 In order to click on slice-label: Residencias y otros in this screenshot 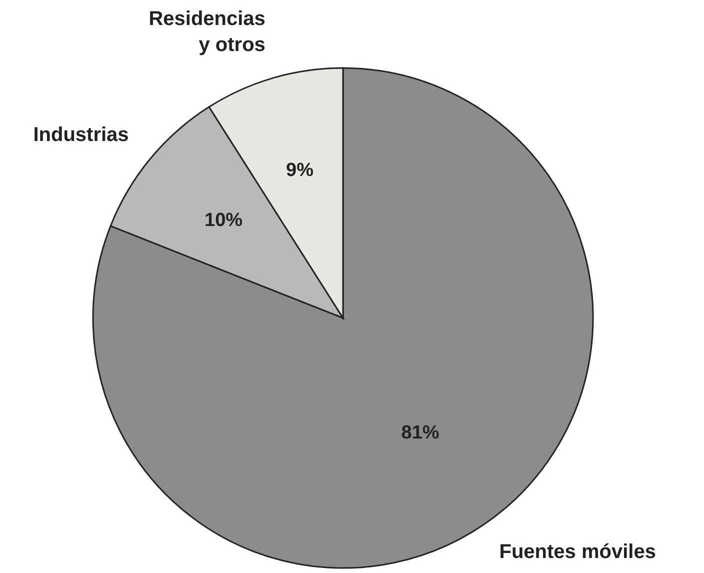, I will do `click(207, 32)`.